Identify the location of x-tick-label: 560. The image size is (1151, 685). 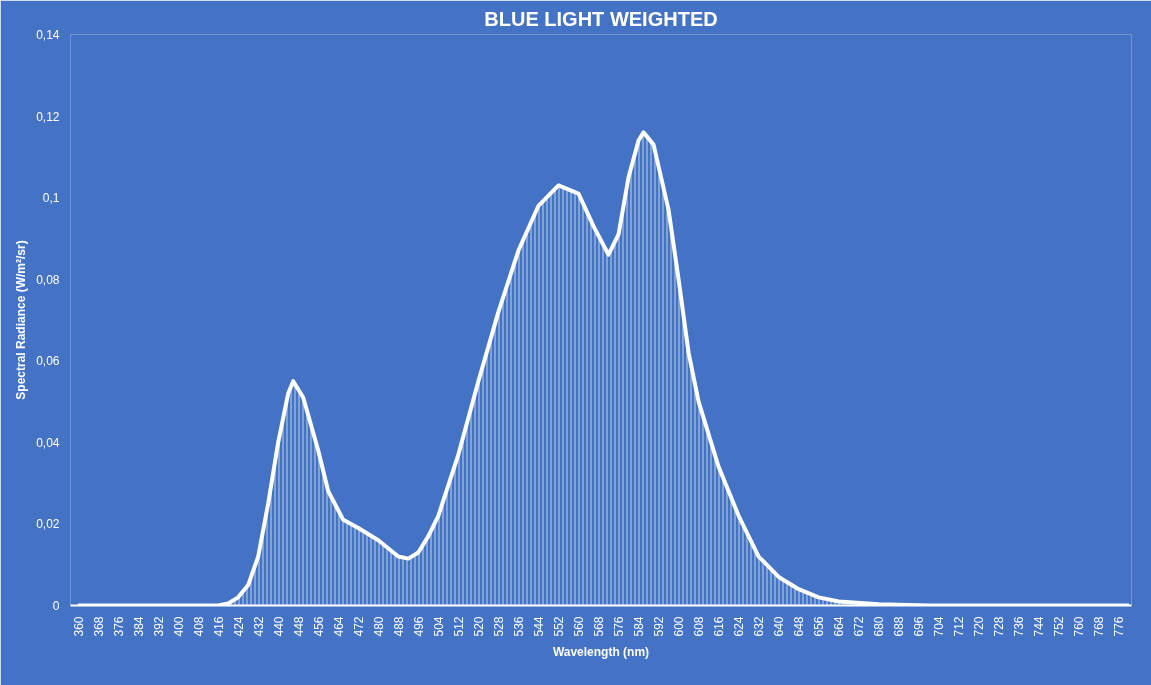
(578, 626).